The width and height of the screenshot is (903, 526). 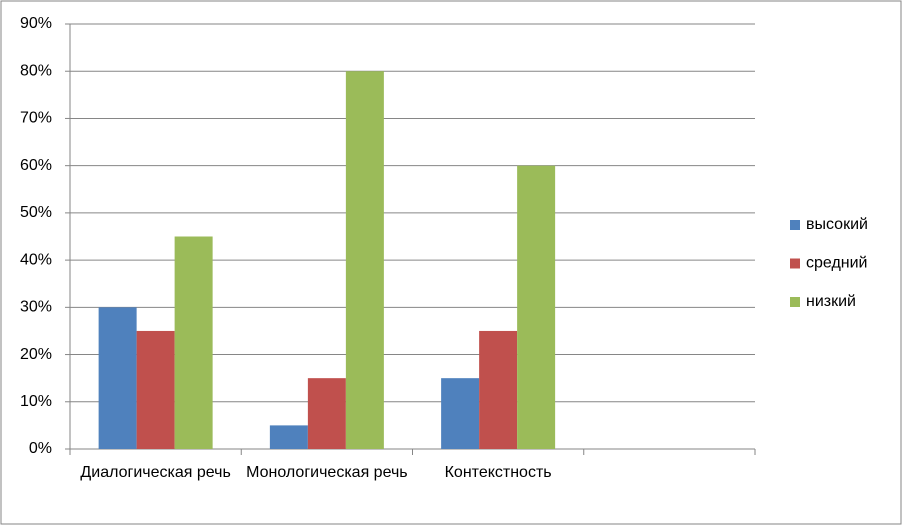 What do you see at coordinates (837, 224) in the screenshot?
I see `legend-label: высокий` at bounding box center [837, 224].